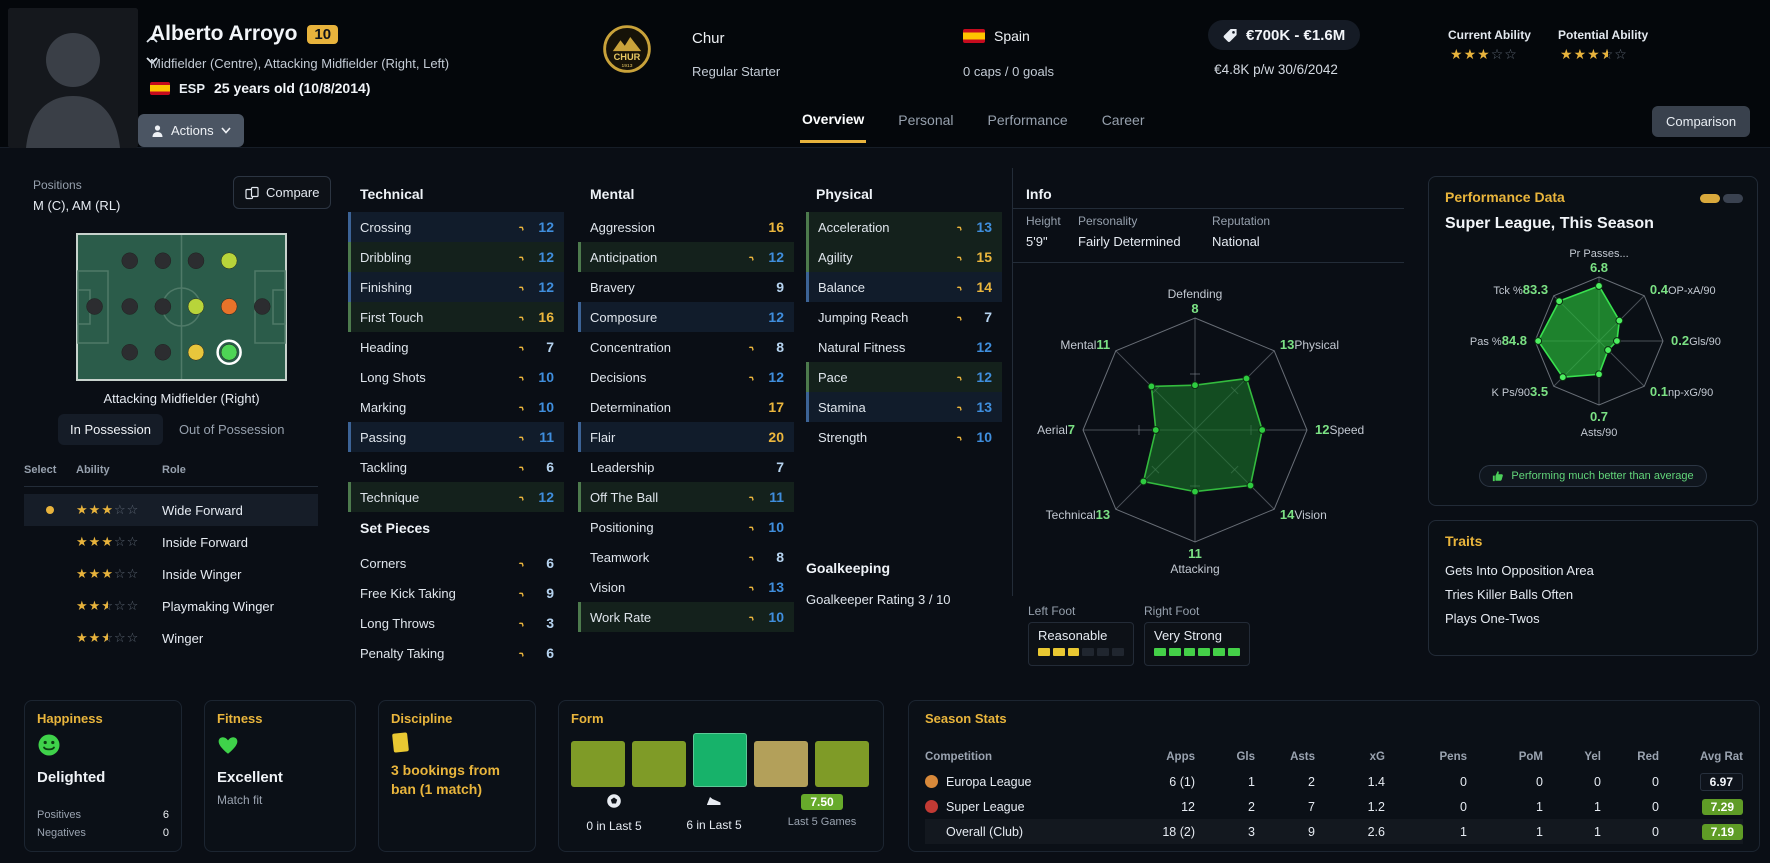  I want to click on stat-asts: 9, so click(1285, 831).